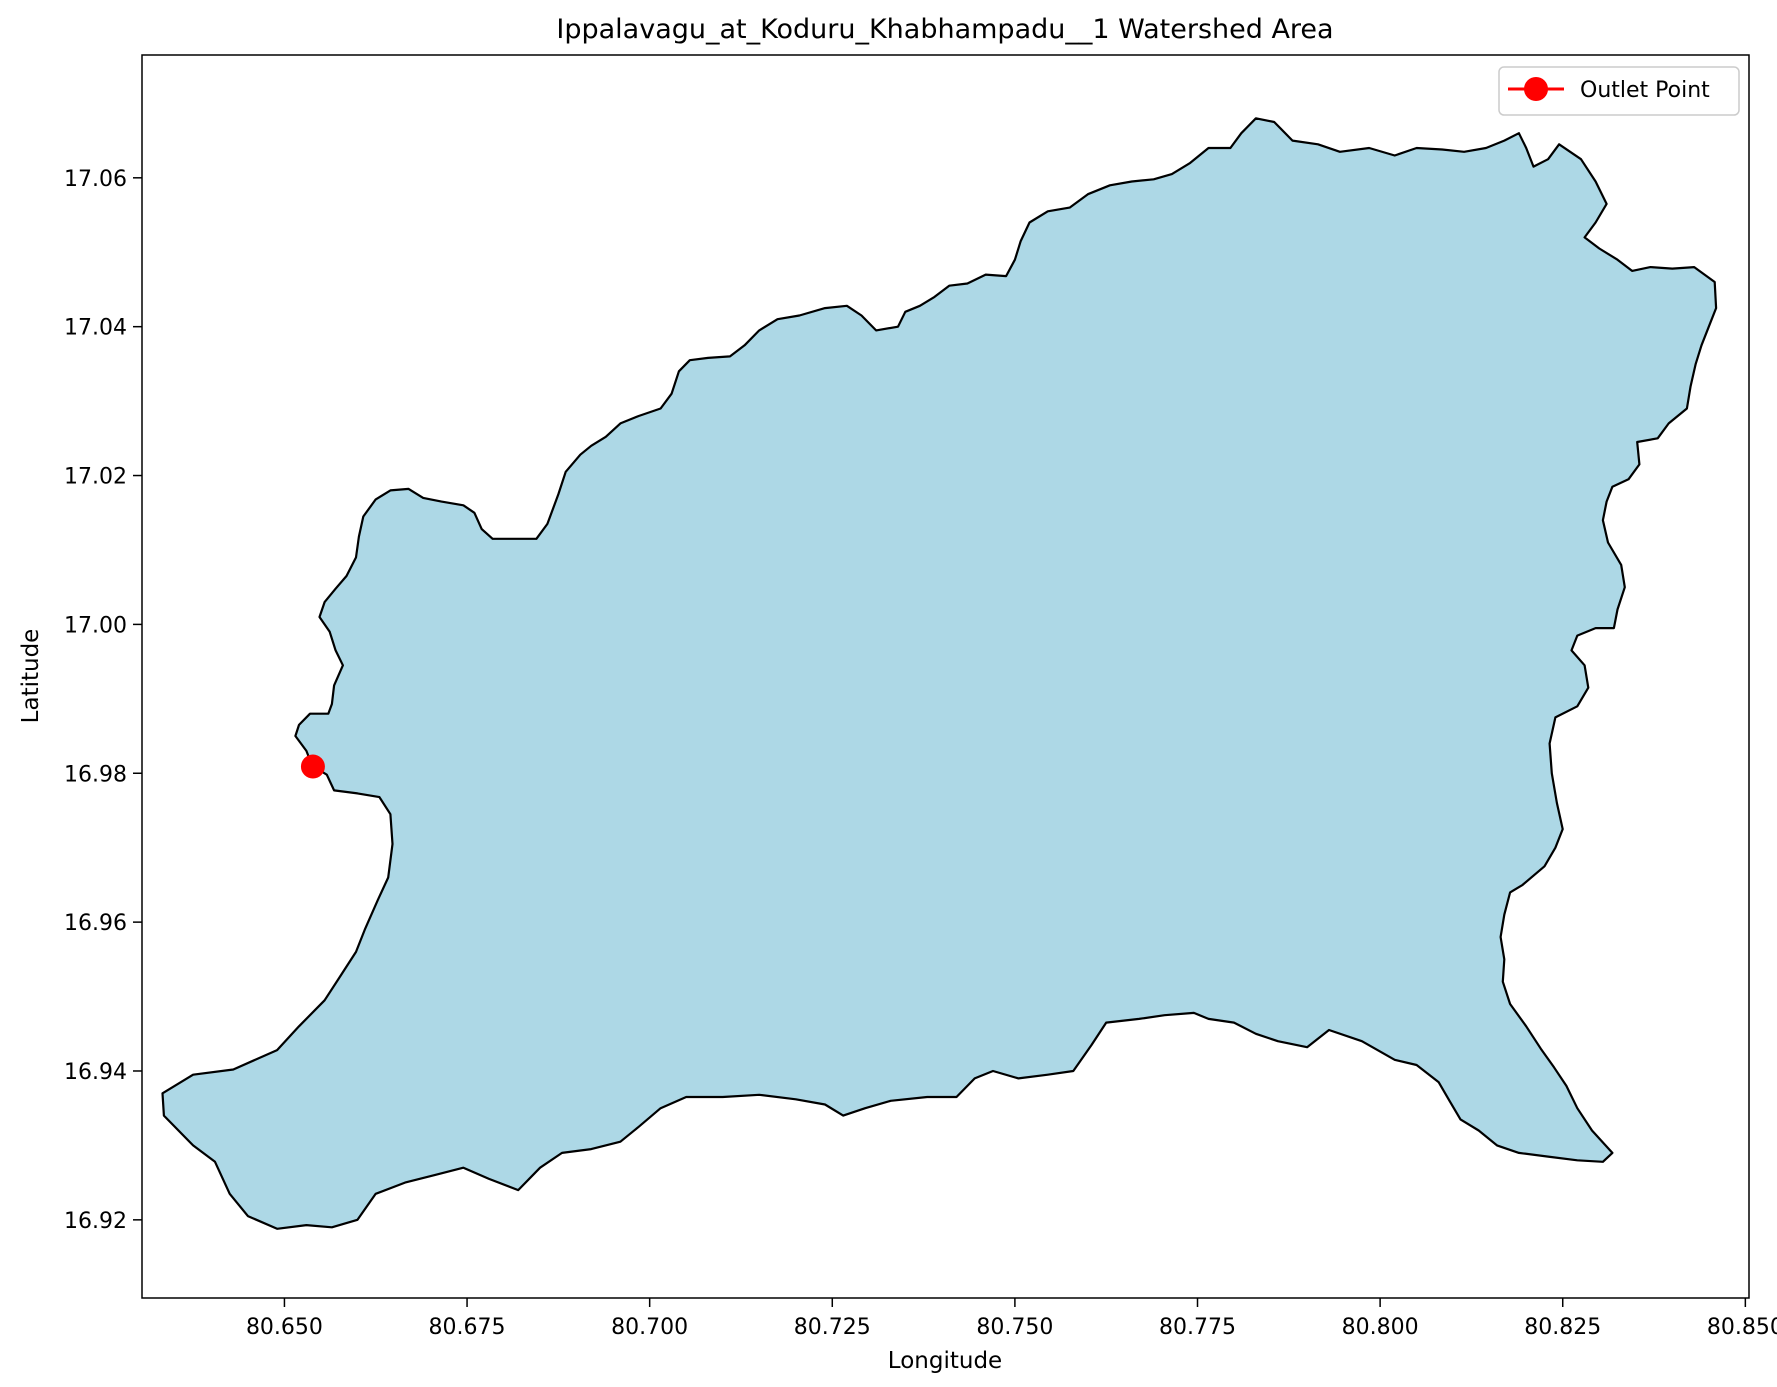  Describe the element at coordinates (95, 477) in the screenshot. I see `y-tick-label: 17.02` at that location.